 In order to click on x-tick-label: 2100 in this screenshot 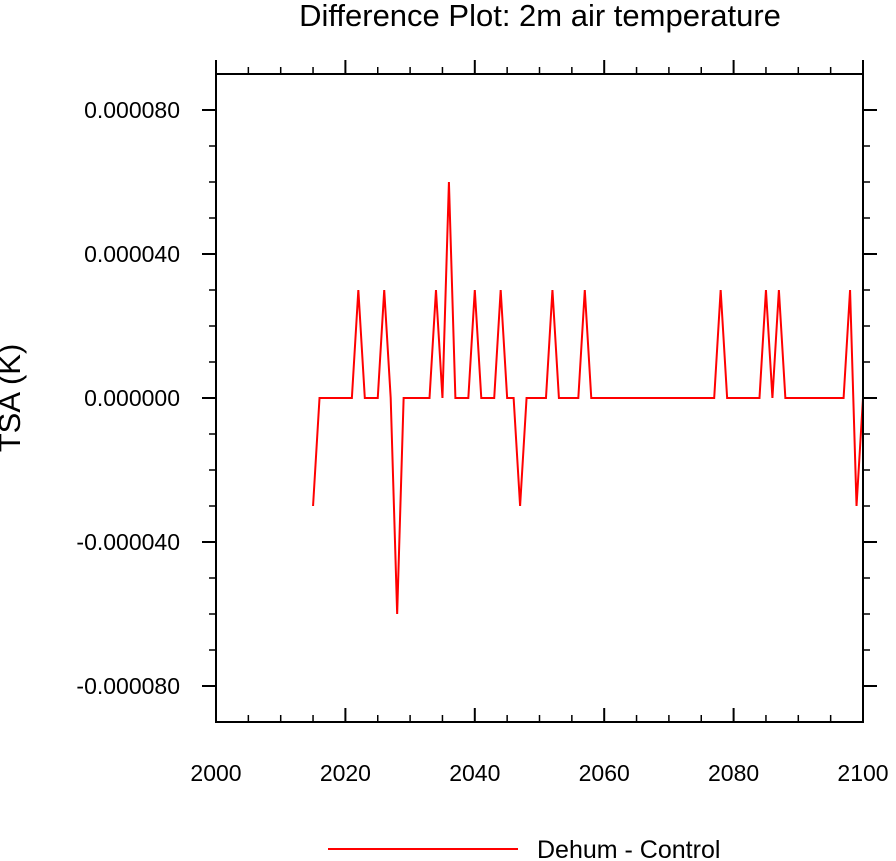, I will do `click(862, 773)`.